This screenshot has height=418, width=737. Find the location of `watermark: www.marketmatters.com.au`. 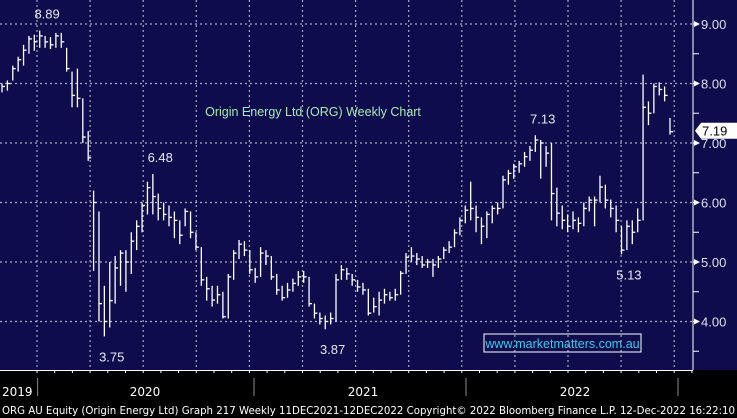

watermark: www.marketmatters.com.au is located at coordinates (561, 344).